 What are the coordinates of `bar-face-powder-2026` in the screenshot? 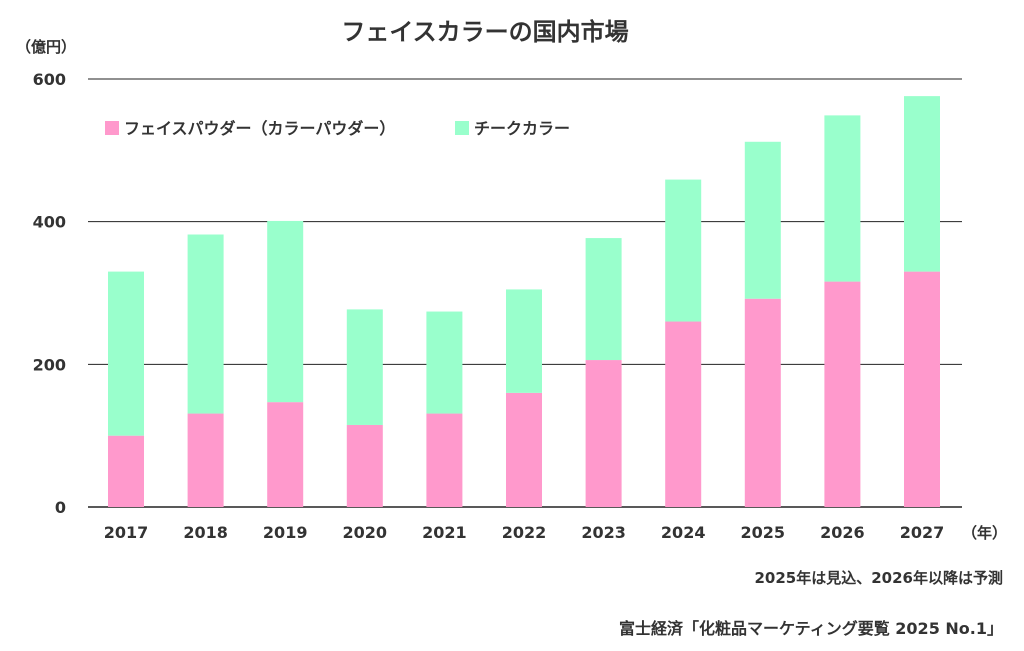 It's located at (842, 394).